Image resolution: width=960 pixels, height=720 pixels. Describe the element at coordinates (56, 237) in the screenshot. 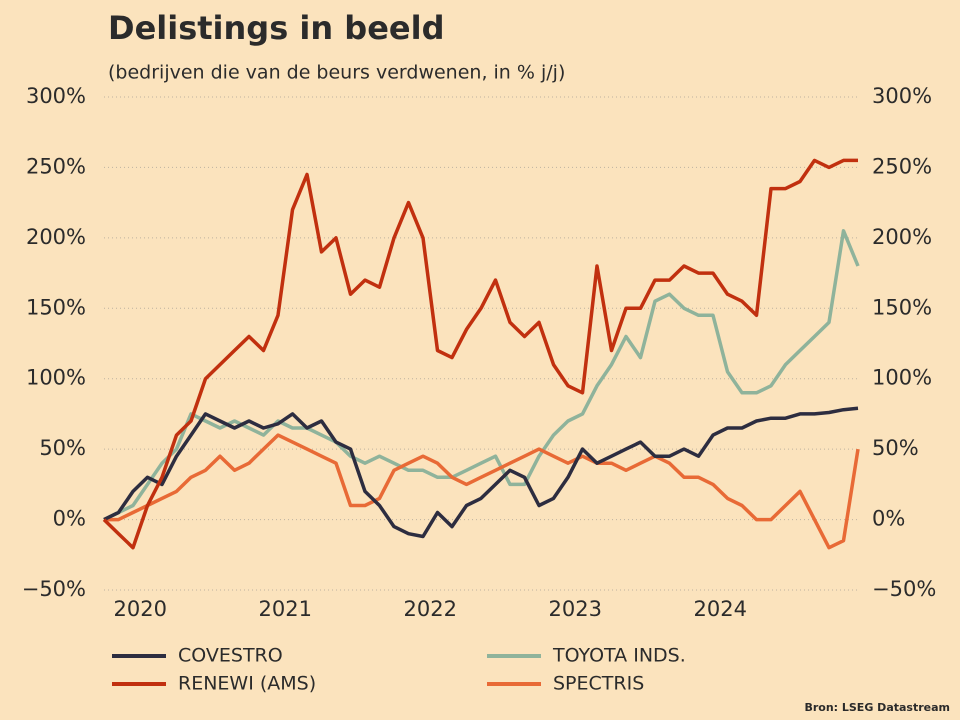

I see `y-tick-label: 200%` at that location.